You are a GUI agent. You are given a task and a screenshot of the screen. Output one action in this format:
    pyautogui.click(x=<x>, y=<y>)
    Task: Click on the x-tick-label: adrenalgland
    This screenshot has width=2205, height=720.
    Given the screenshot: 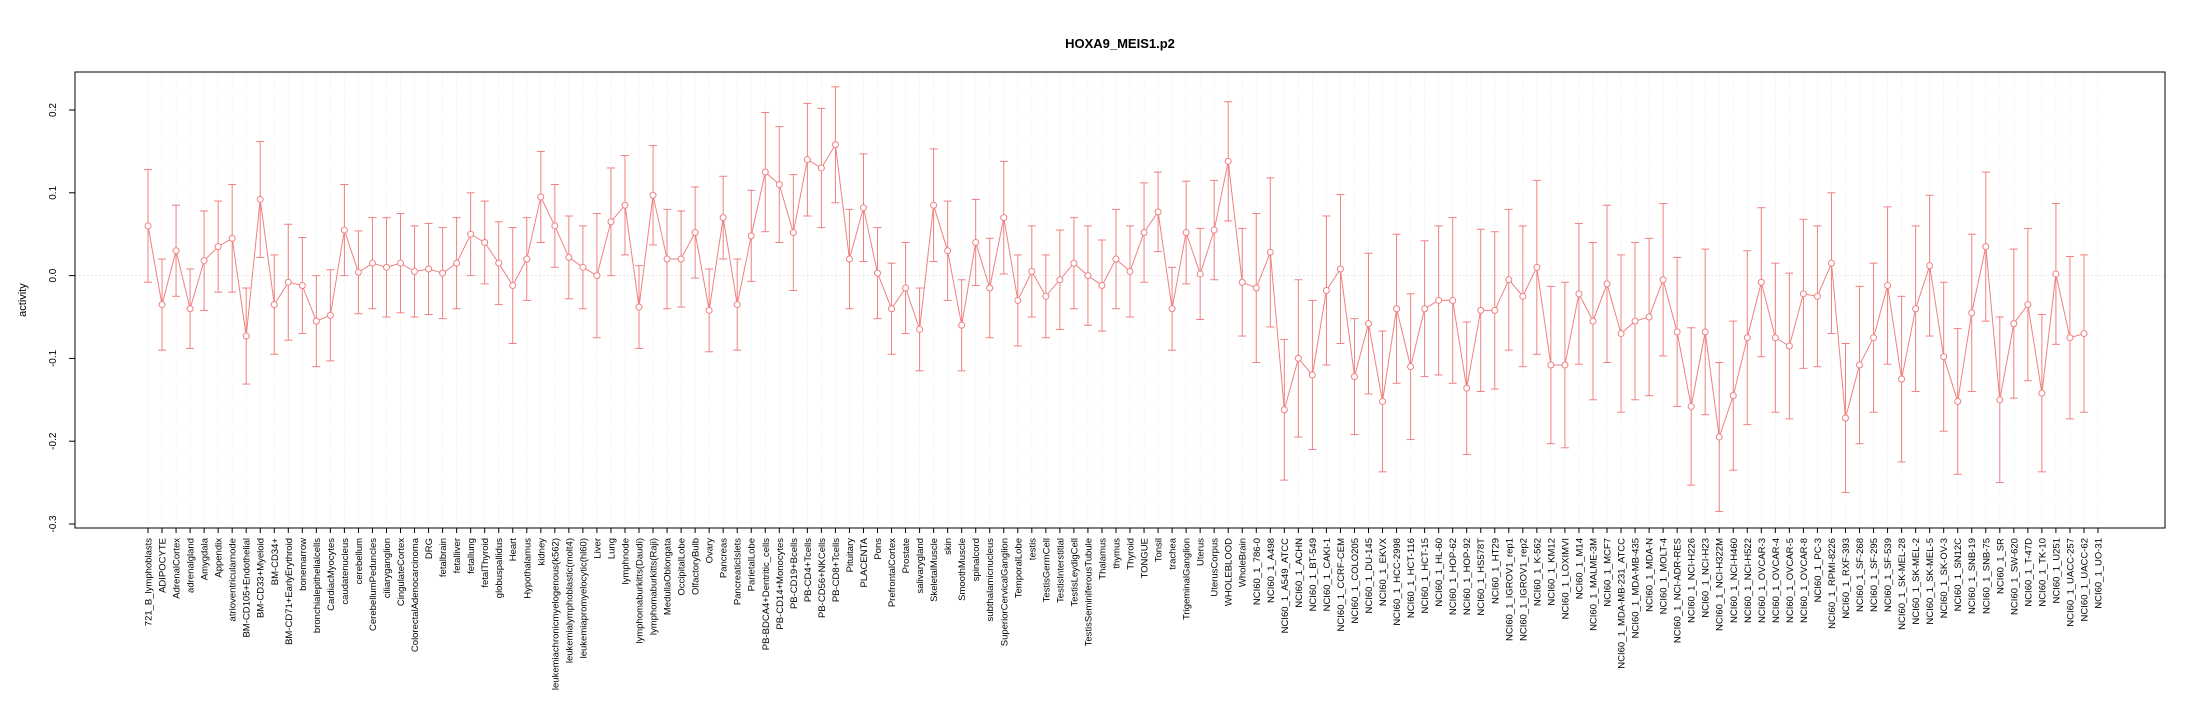 What is the action you would take?
    pyautogui.click(x=191, y=565)
    